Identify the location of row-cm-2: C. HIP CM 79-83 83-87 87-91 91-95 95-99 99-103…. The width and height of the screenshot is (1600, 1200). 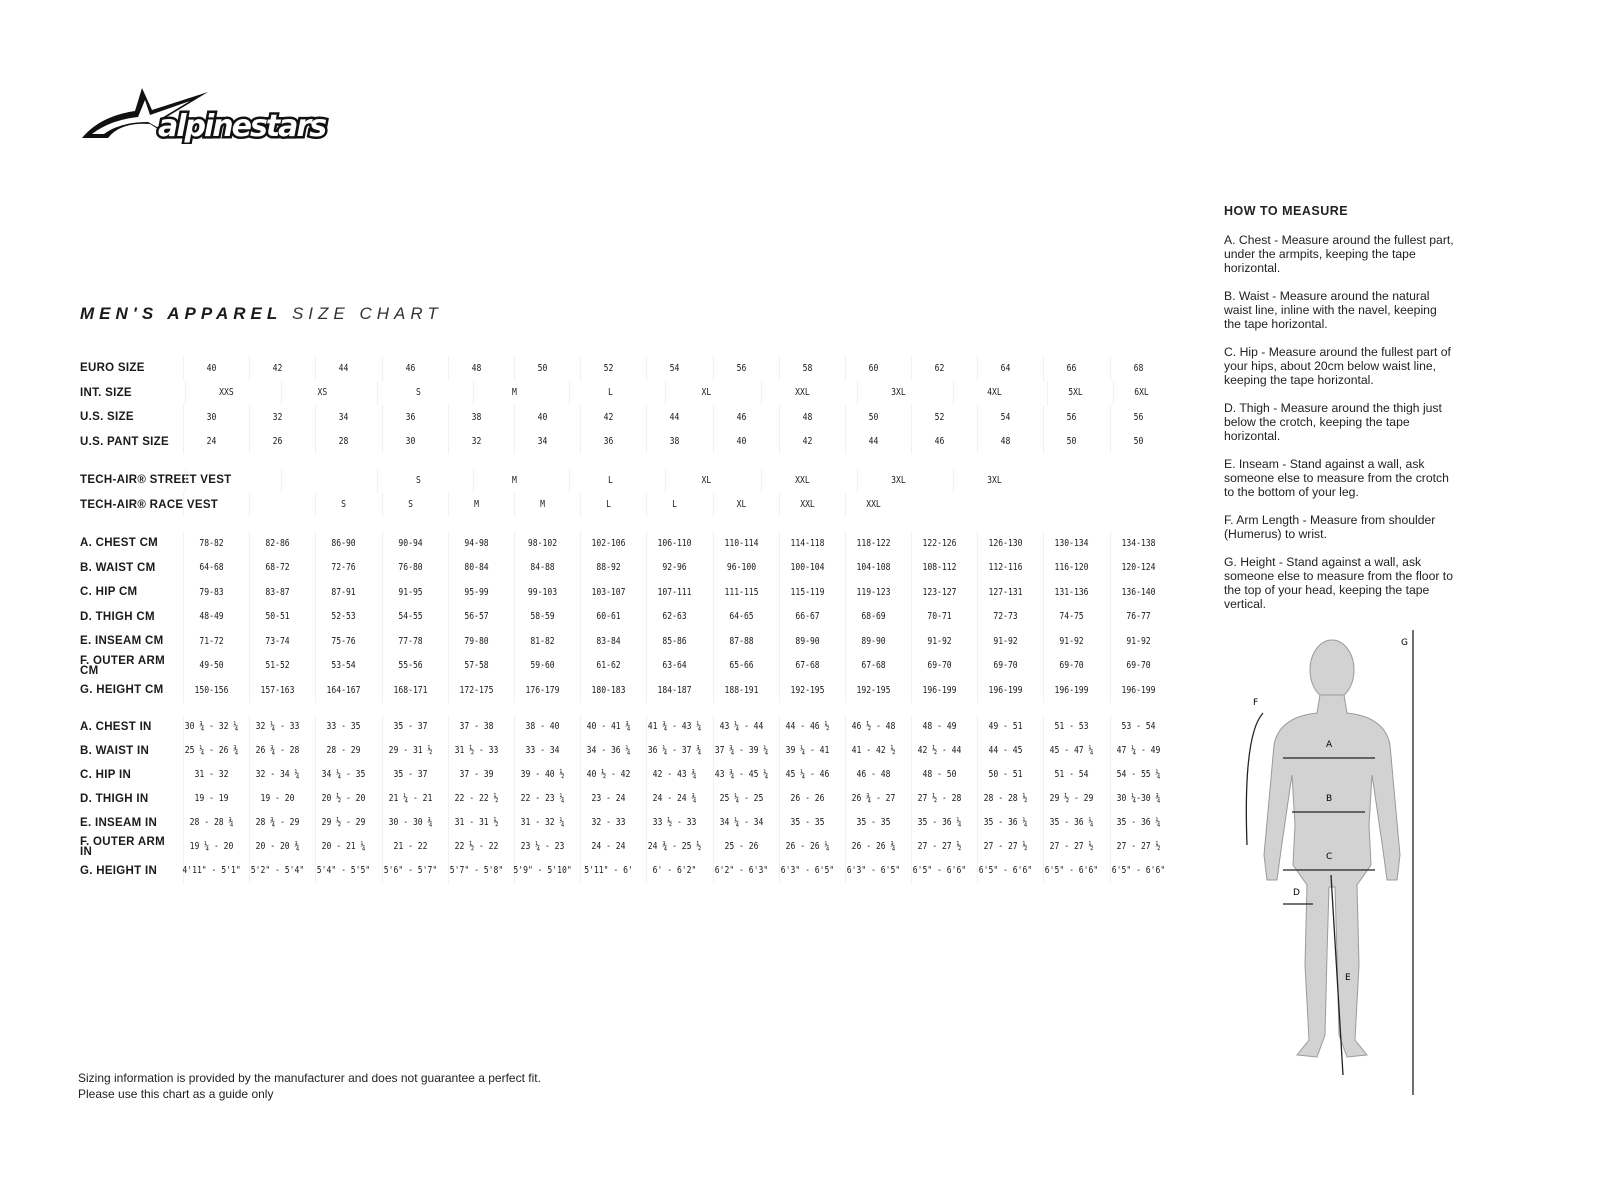
(626, 592).